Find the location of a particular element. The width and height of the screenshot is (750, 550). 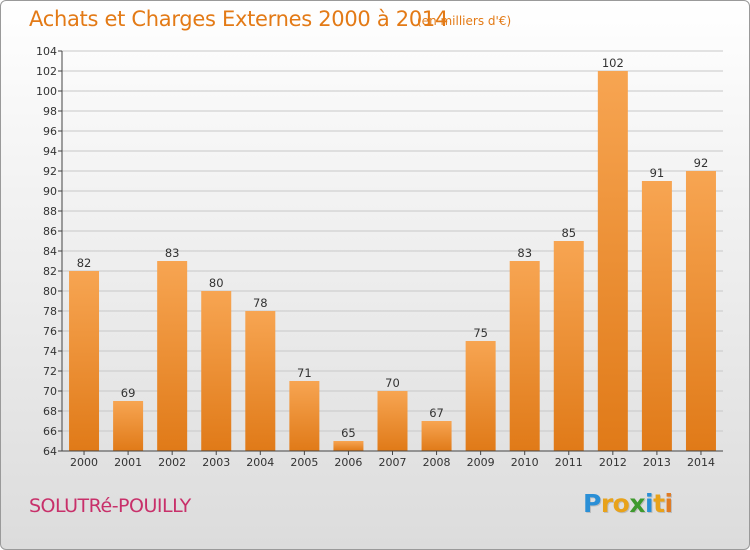

x-tick-label: 2013 is located at coordinates (657, 462).